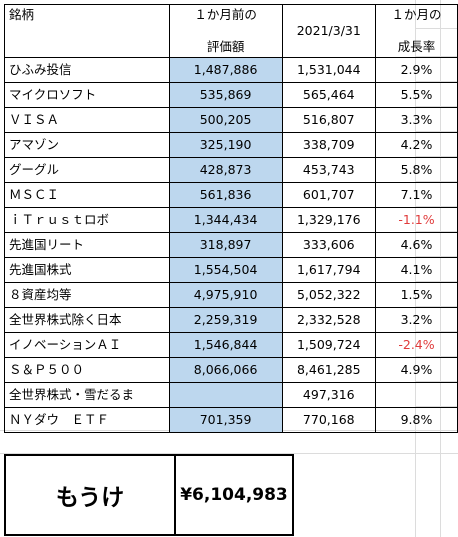  What do you see at coordinates (329, 295) in the screenshot?
I see `current-value-cell: 5,052,322` at bounding box center [329, 295].